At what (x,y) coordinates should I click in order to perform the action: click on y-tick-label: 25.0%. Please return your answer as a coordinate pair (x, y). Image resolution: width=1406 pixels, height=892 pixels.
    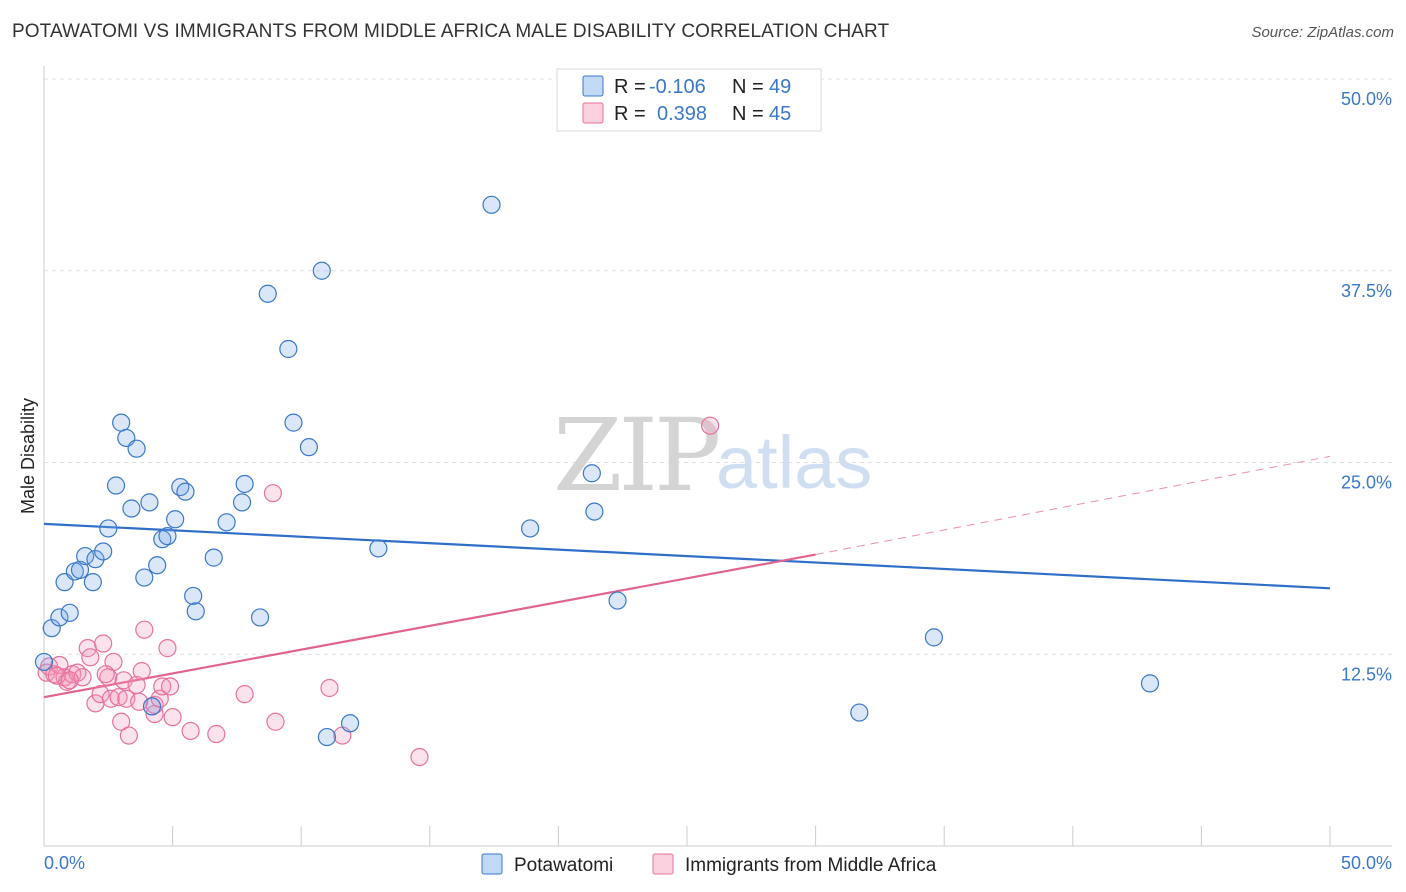
    Looking at the image, I should click on (1366, 483).